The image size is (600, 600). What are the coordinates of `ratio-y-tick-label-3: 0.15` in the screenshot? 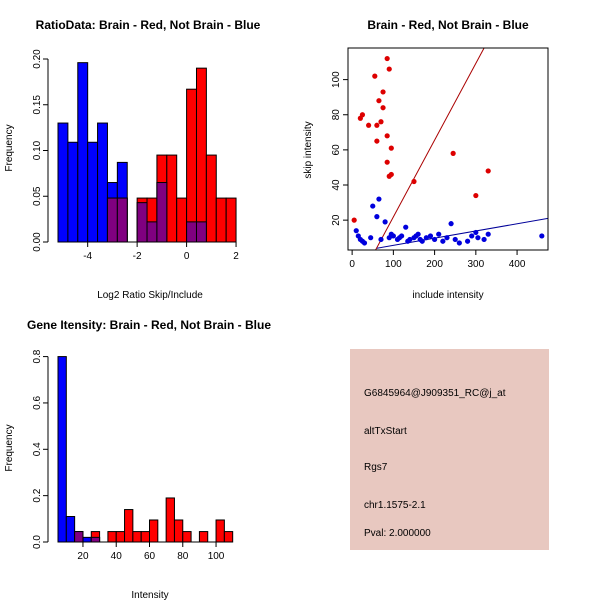 It's located at (37, 105).